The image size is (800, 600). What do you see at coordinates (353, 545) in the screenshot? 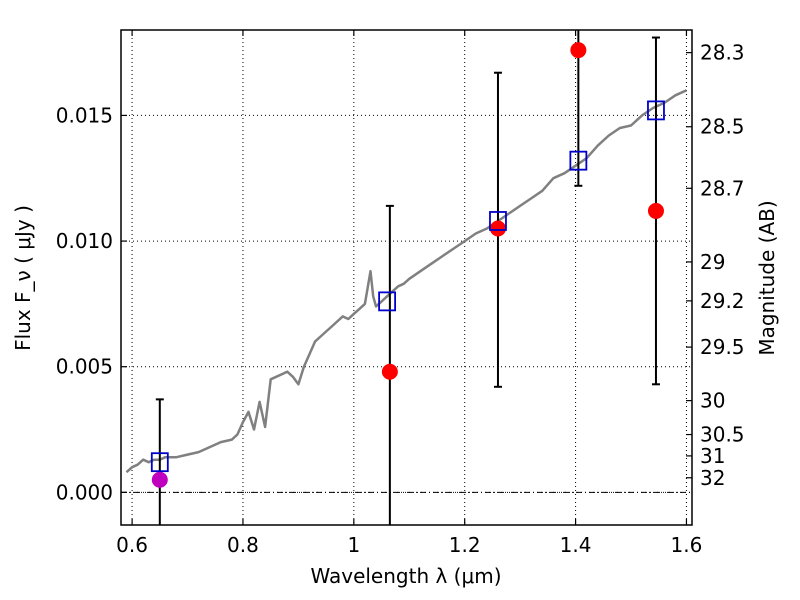
I see `x-tick-label: 1` at bounding box center [353, 545].